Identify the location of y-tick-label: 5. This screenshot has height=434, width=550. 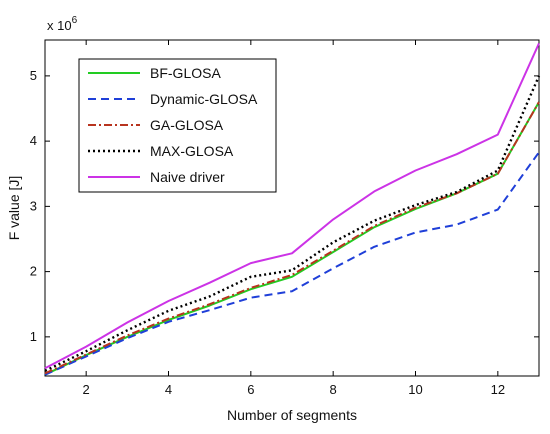
(33, 75).